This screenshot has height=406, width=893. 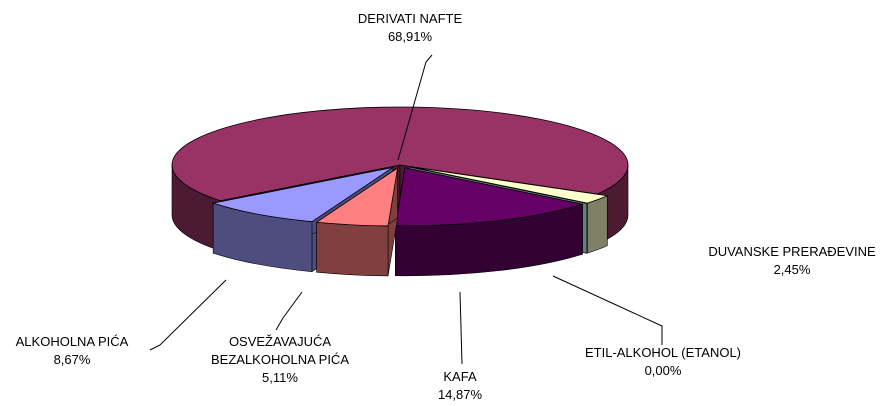 I want to click on category-label: ETIL-ALKOHOL (ETANOL), so click(x=663, y=352).